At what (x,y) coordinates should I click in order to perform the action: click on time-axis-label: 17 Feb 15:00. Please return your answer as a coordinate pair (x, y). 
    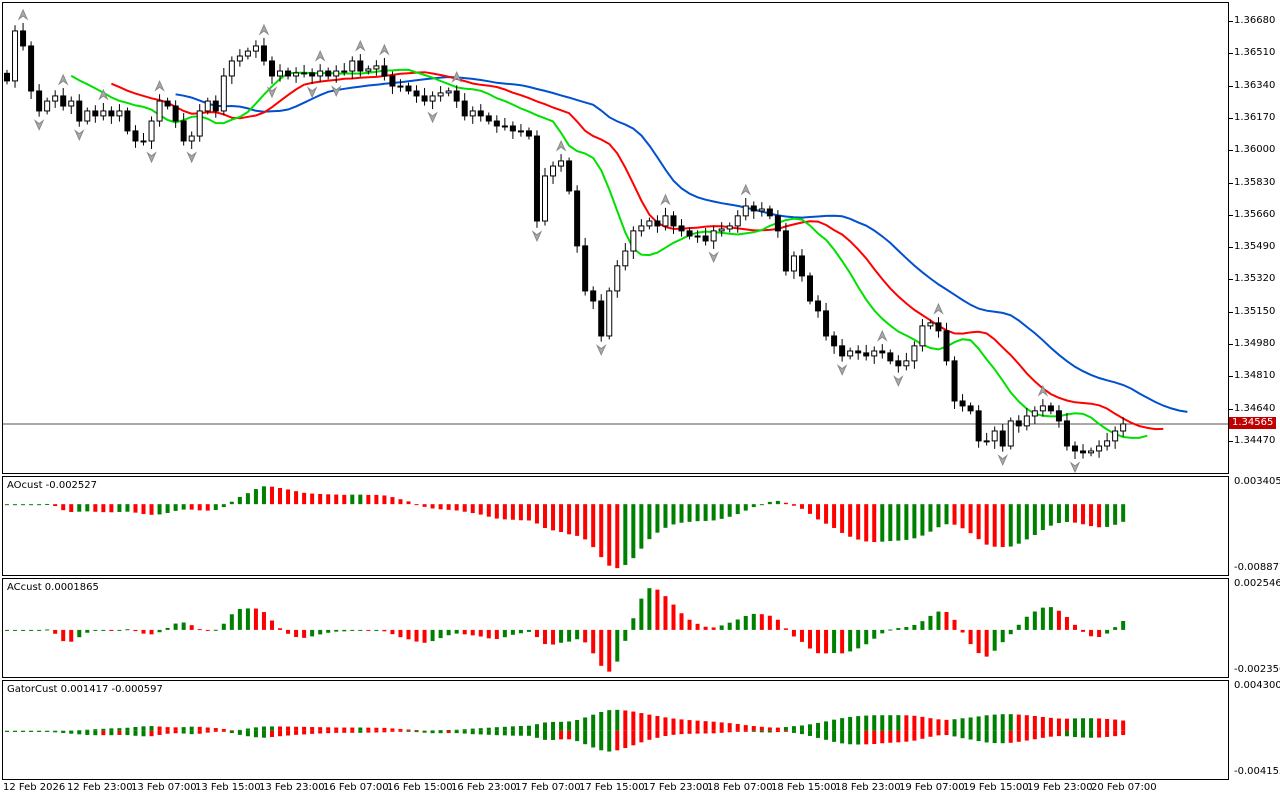
    Looking at the image, I should click on (612, 787).